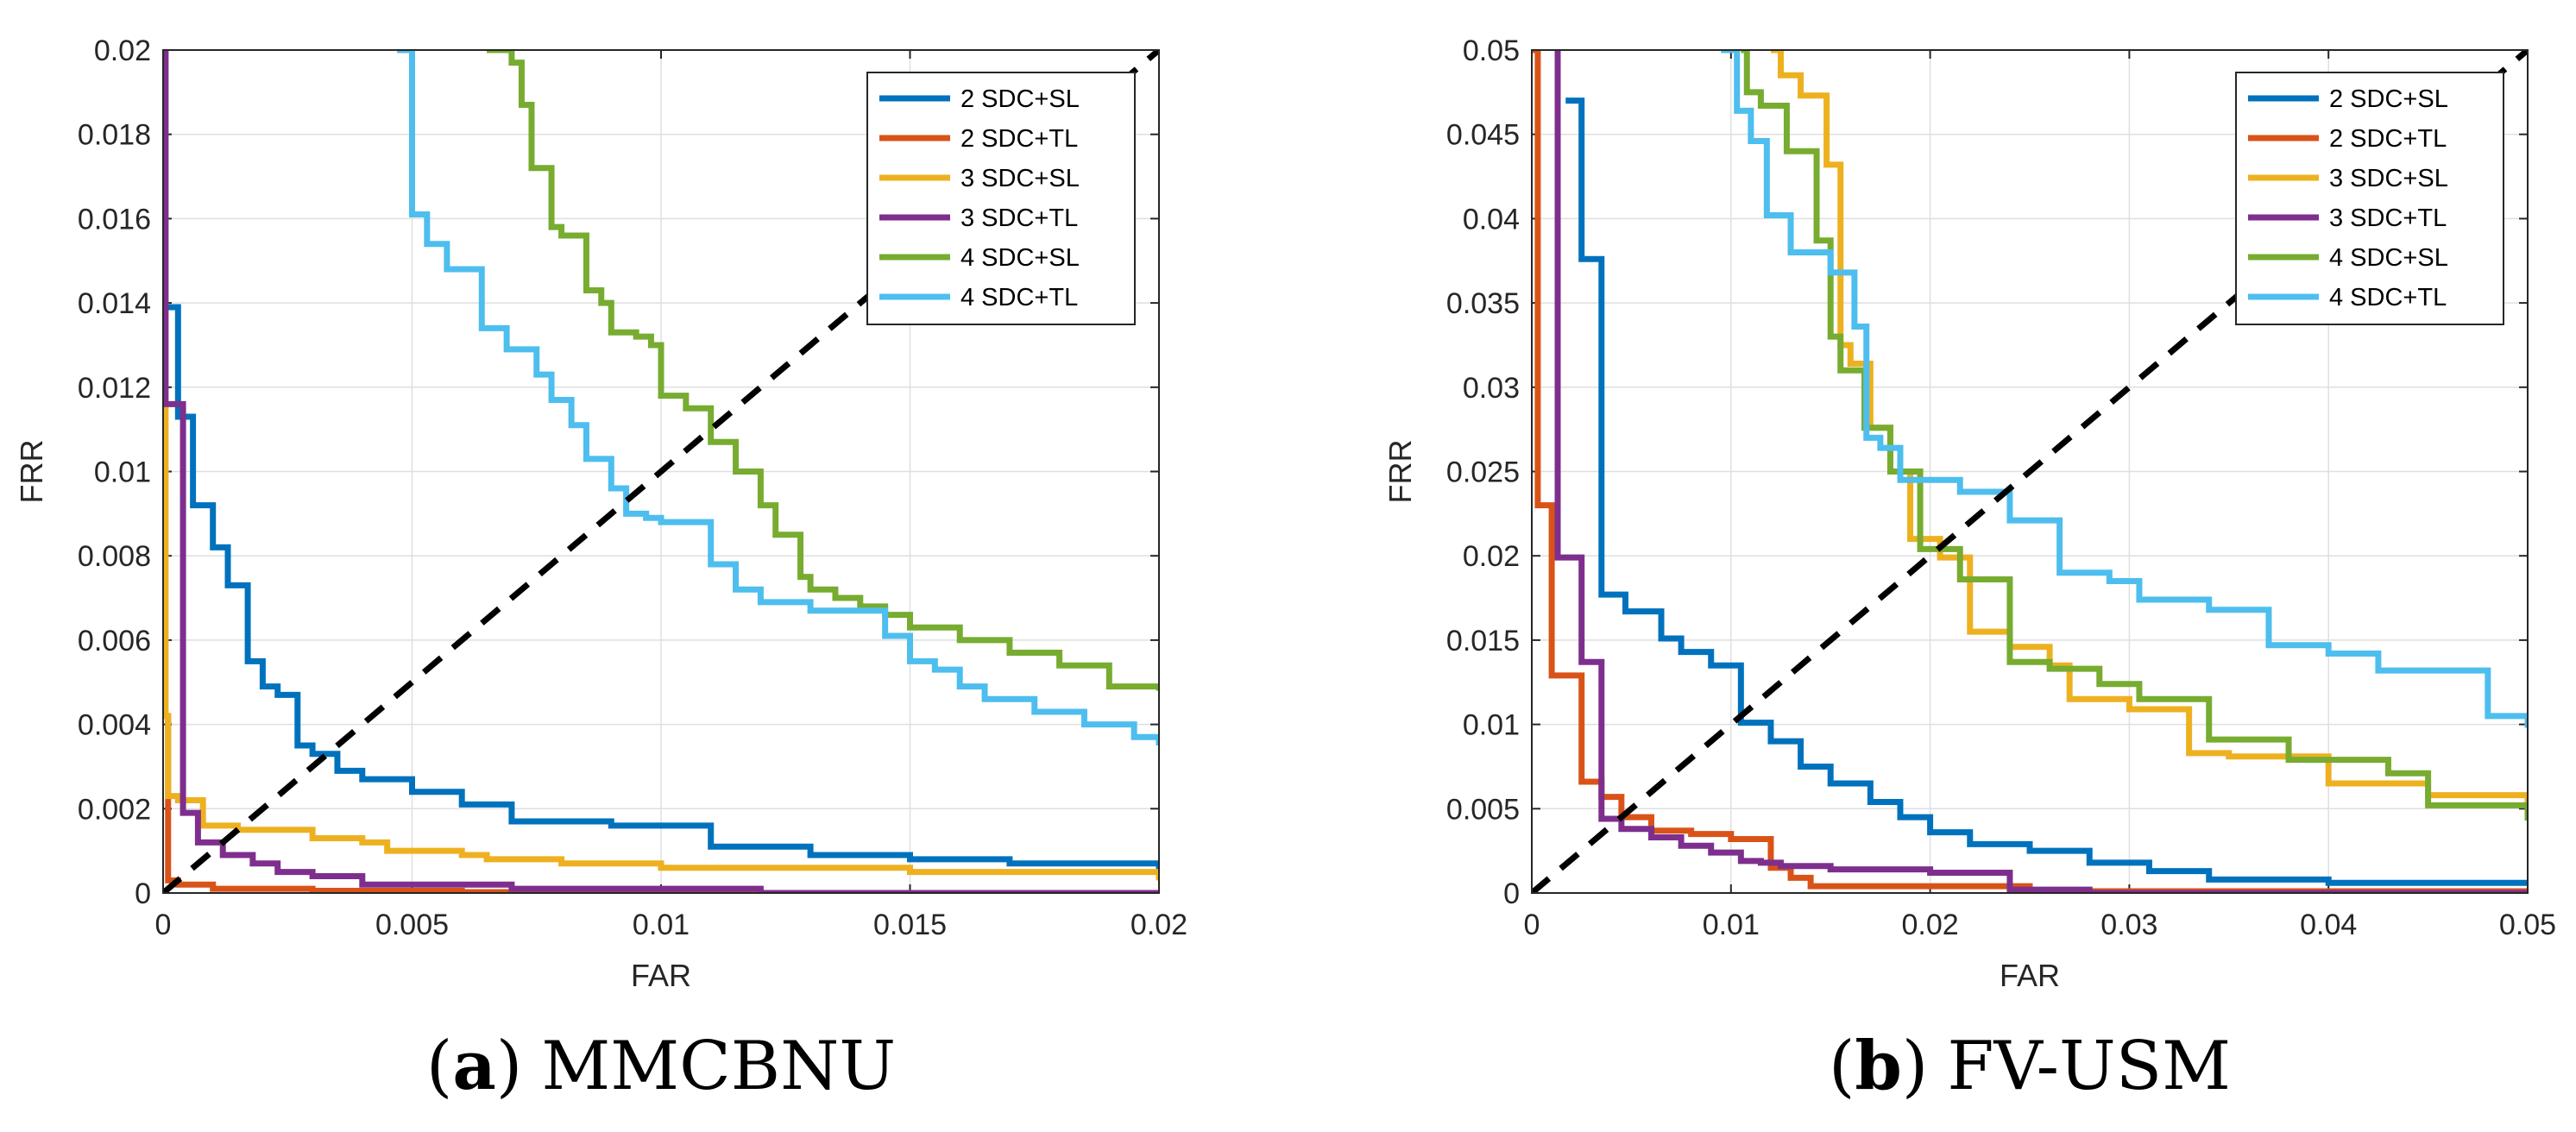 The height and width of the screenshot is (1132, 2576). I want to click on series-line-4-sdc-sl, so click(823, 370).